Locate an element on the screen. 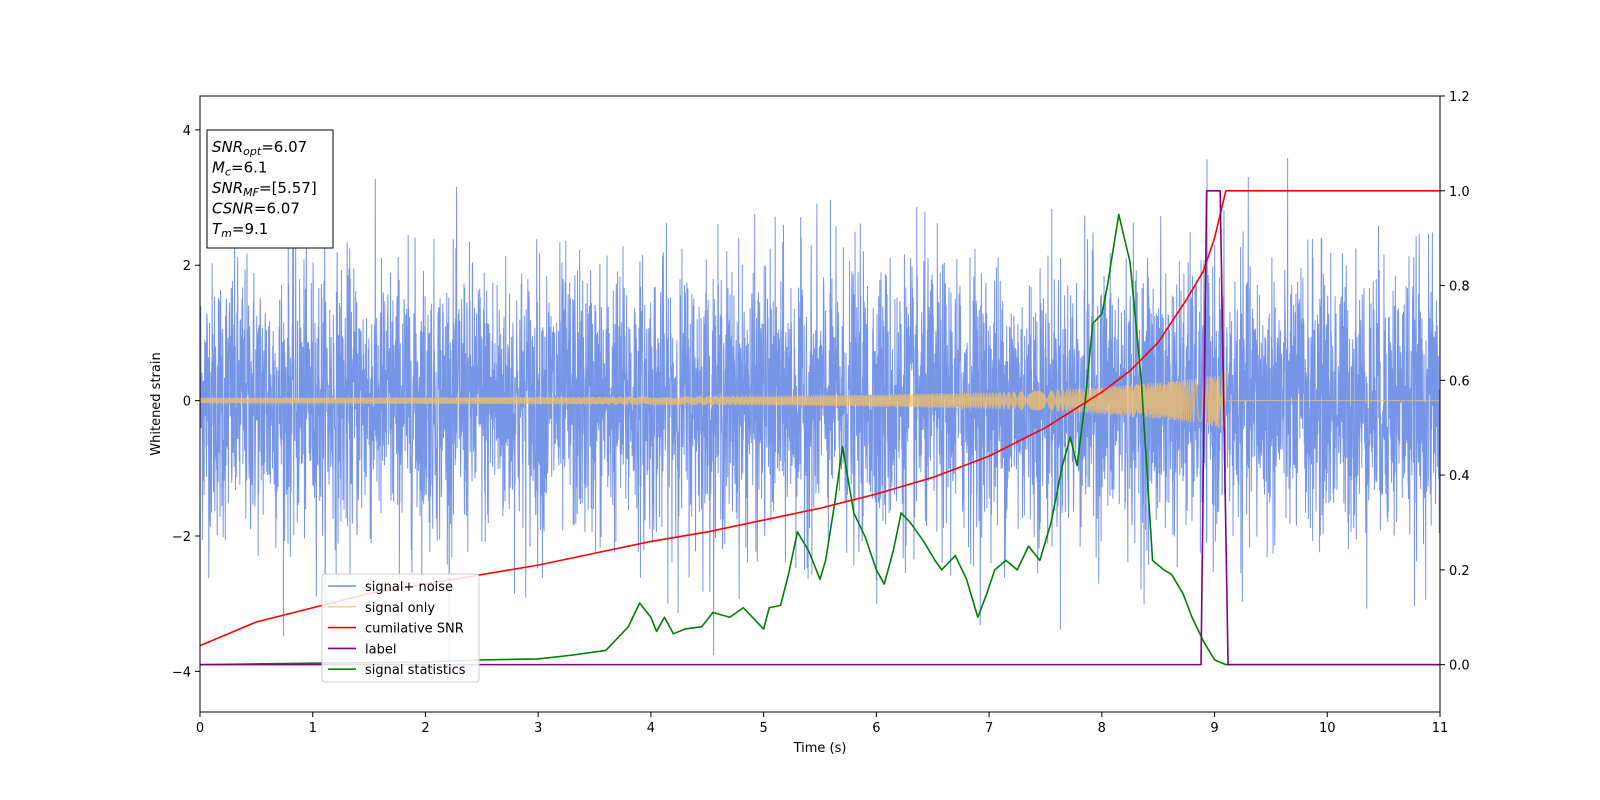 The height and width of the screenshot is (800, 1600). x-tick-label: 4 is located at coordinates (651, 728).